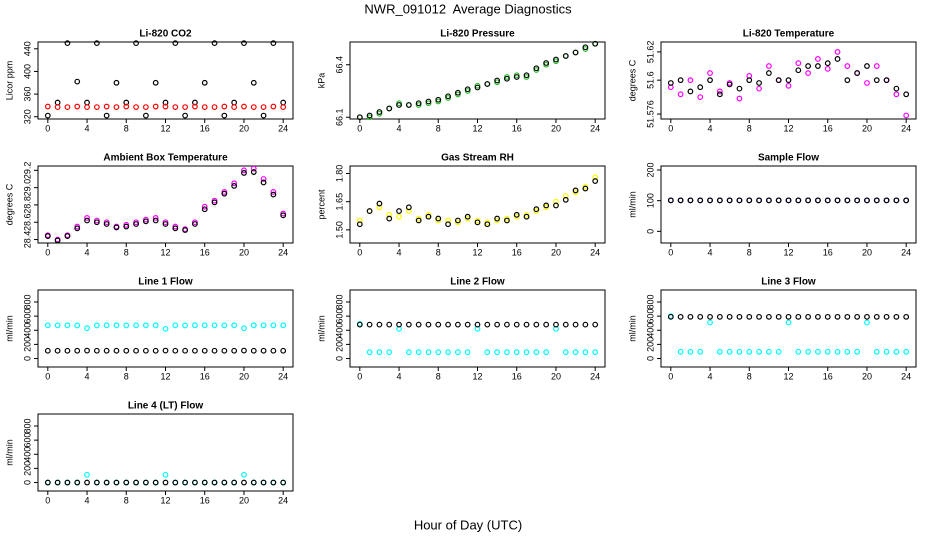 The width and height of the screenshot is (936, 540). I want to click on y-axis-label: Licor ppm, so click(9, 81).